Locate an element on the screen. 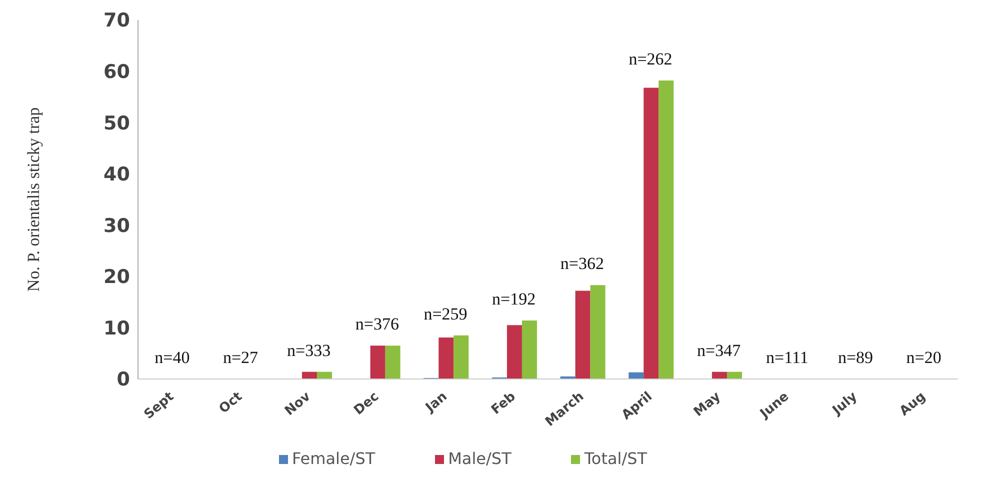  annotation: n=259 is located at coordinates (446, 314).